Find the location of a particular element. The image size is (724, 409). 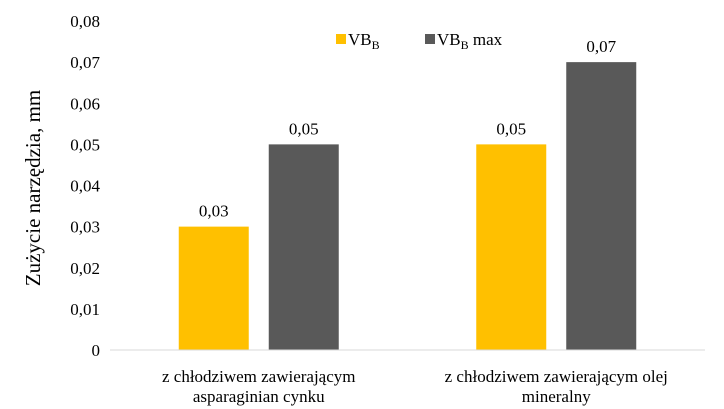

y-tick-label: 0,08 is located at coordinates (85, 21).